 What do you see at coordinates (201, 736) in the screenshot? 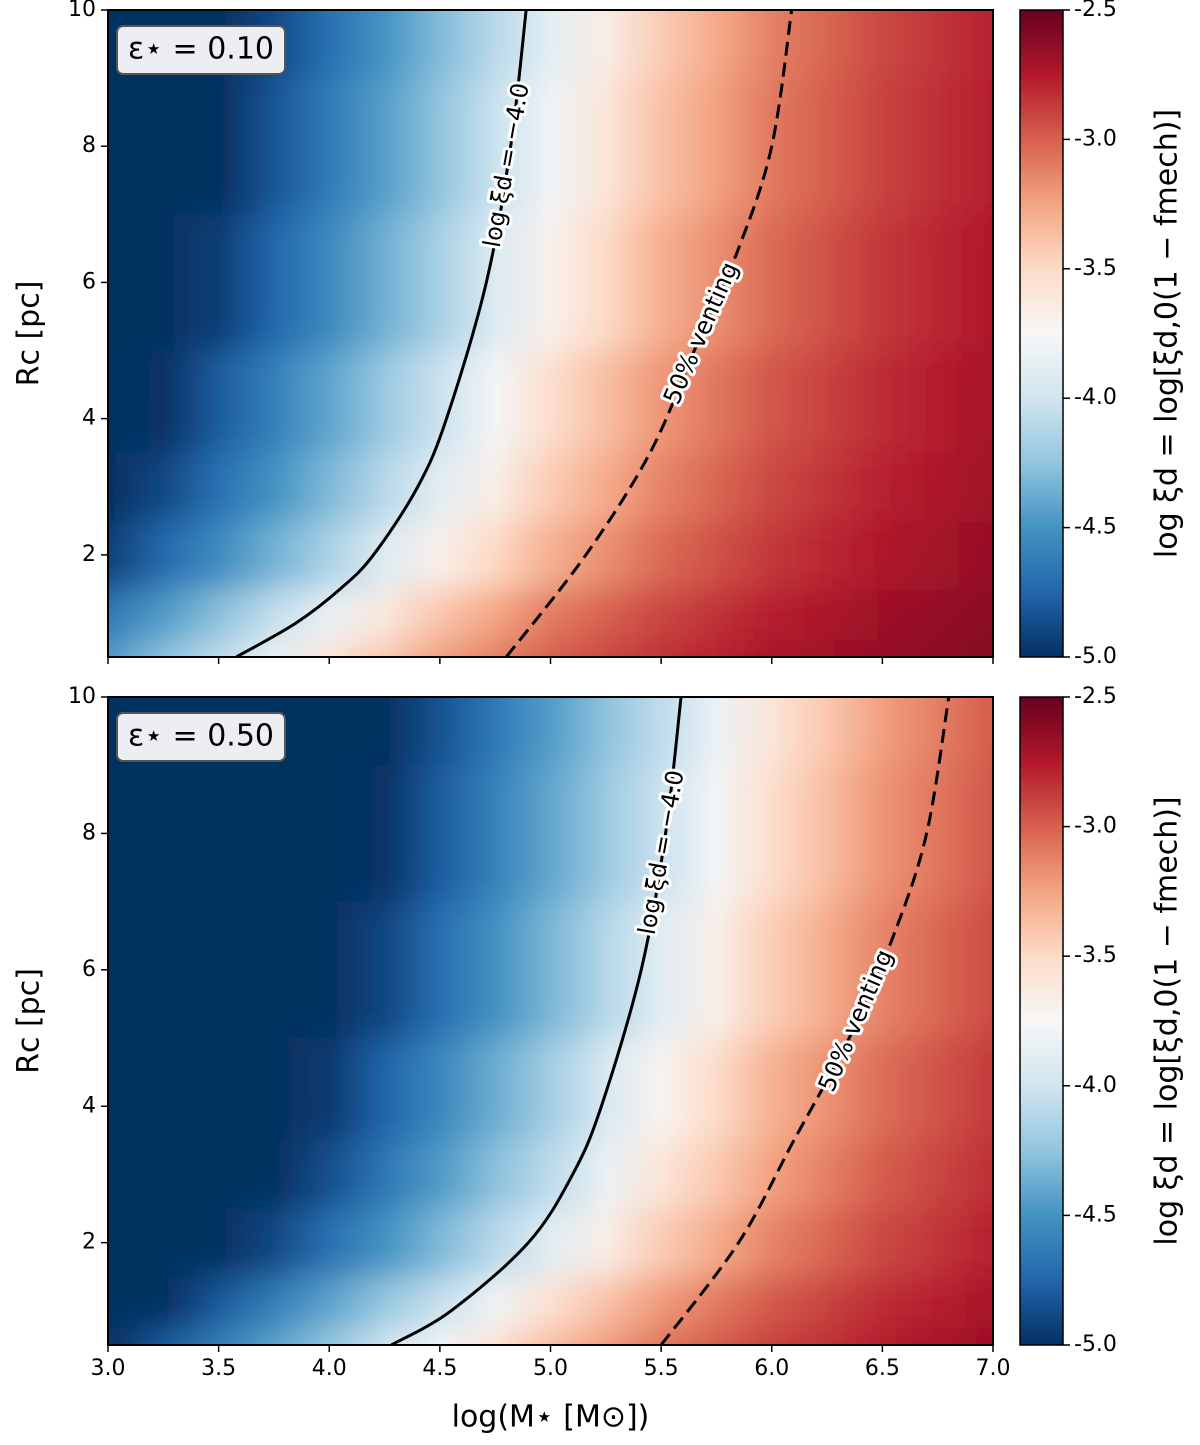
I see `annotation: ε⋆ = 0.50` at bounding box center [201, 736].